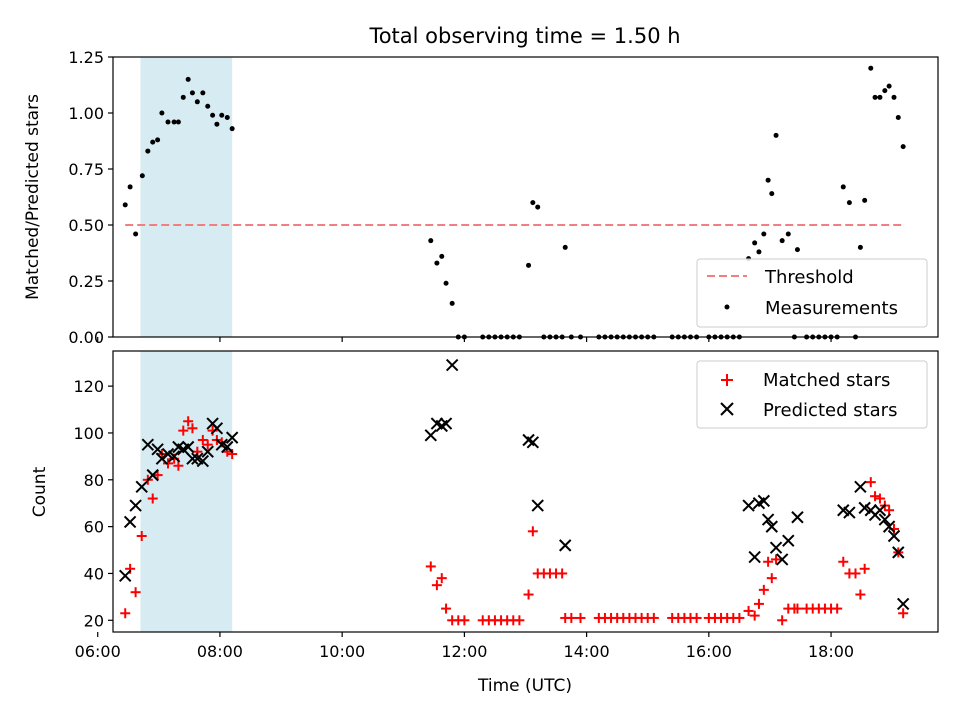  Describe the element at coordinates (464, 651) in the screenshot. I see `bottom-x-tick-label: 12:00` at that location.